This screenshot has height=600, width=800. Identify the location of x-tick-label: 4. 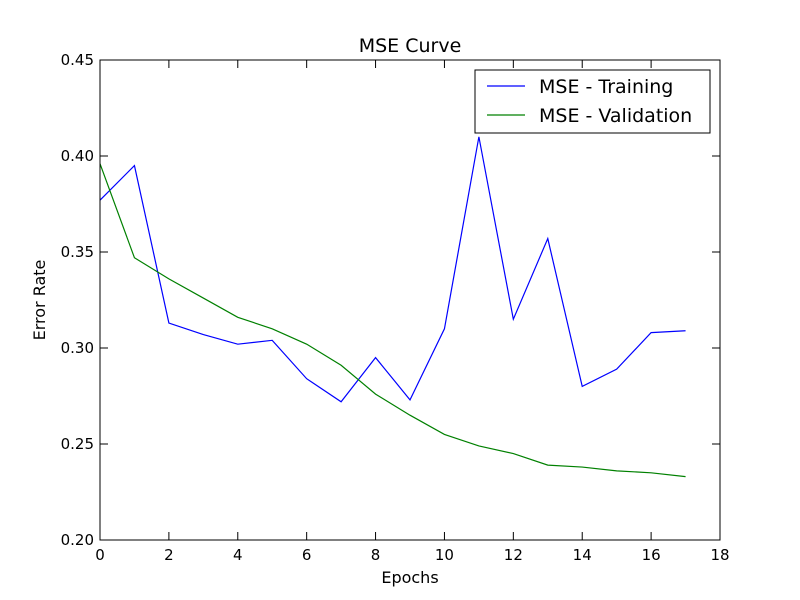
(238, 555).